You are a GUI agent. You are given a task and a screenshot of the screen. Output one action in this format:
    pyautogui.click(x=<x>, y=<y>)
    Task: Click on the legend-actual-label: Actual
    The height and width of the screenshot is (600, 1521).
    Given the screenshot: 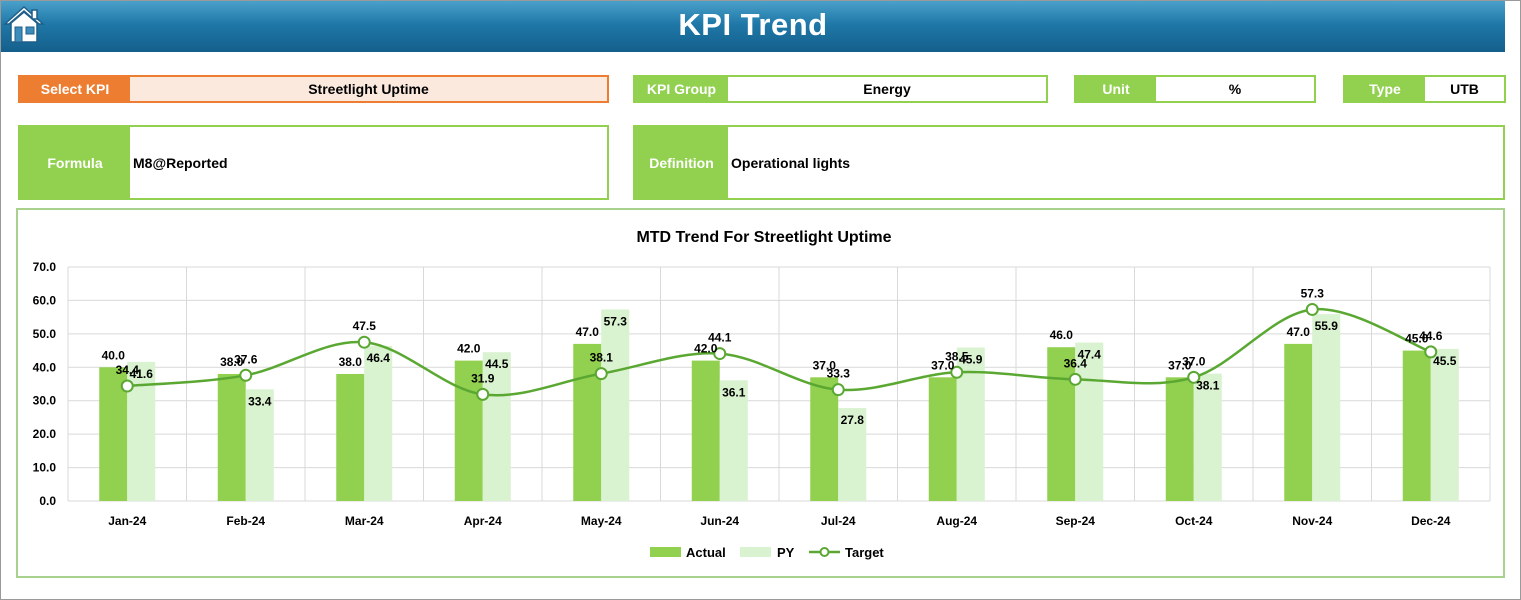 What is the action you would take?
    pyautogui.click(x=706, y=552)
    